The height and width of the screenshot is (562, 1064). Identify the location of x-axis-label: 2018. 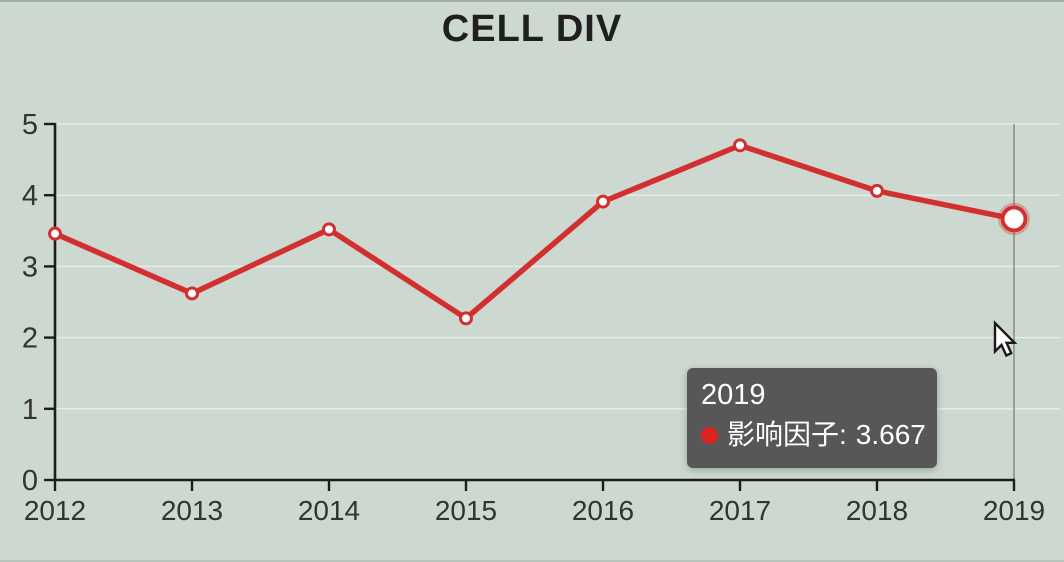
(877, 510).